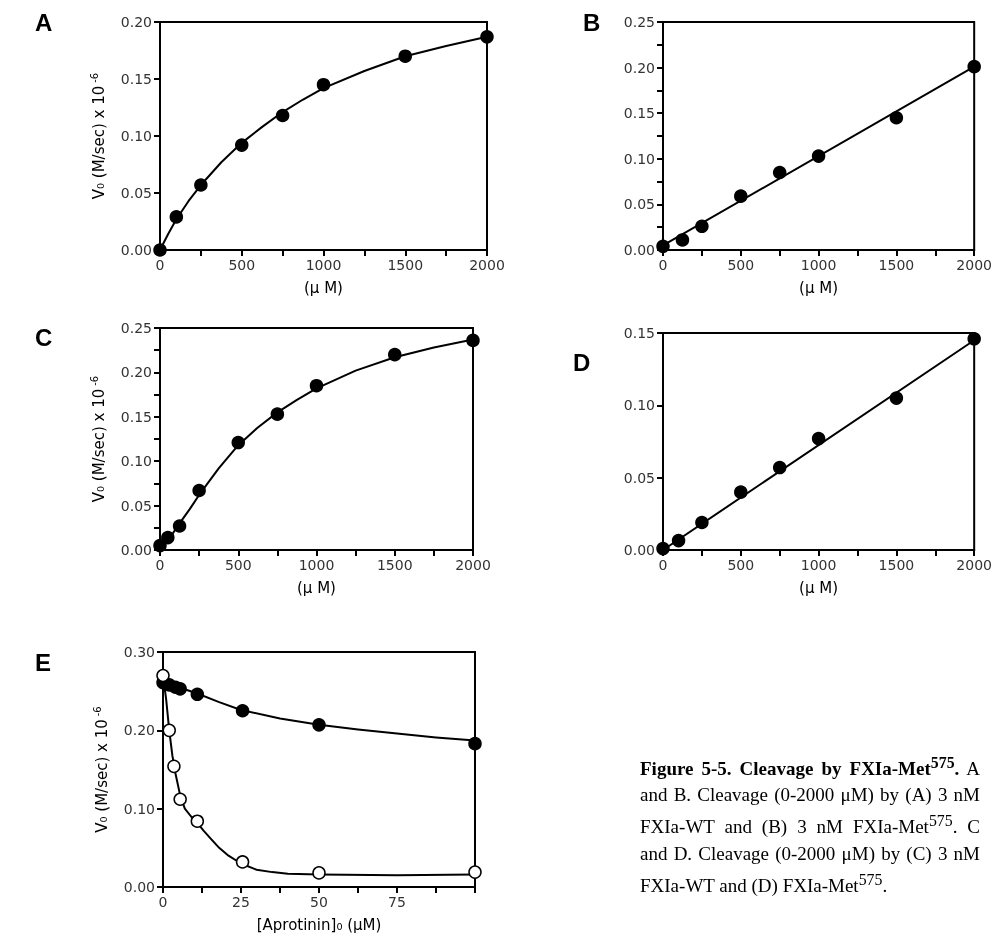 The width and height of the screenshot is (1003, 950). I want to click on x-tick-label: 50, so click(319, 902).